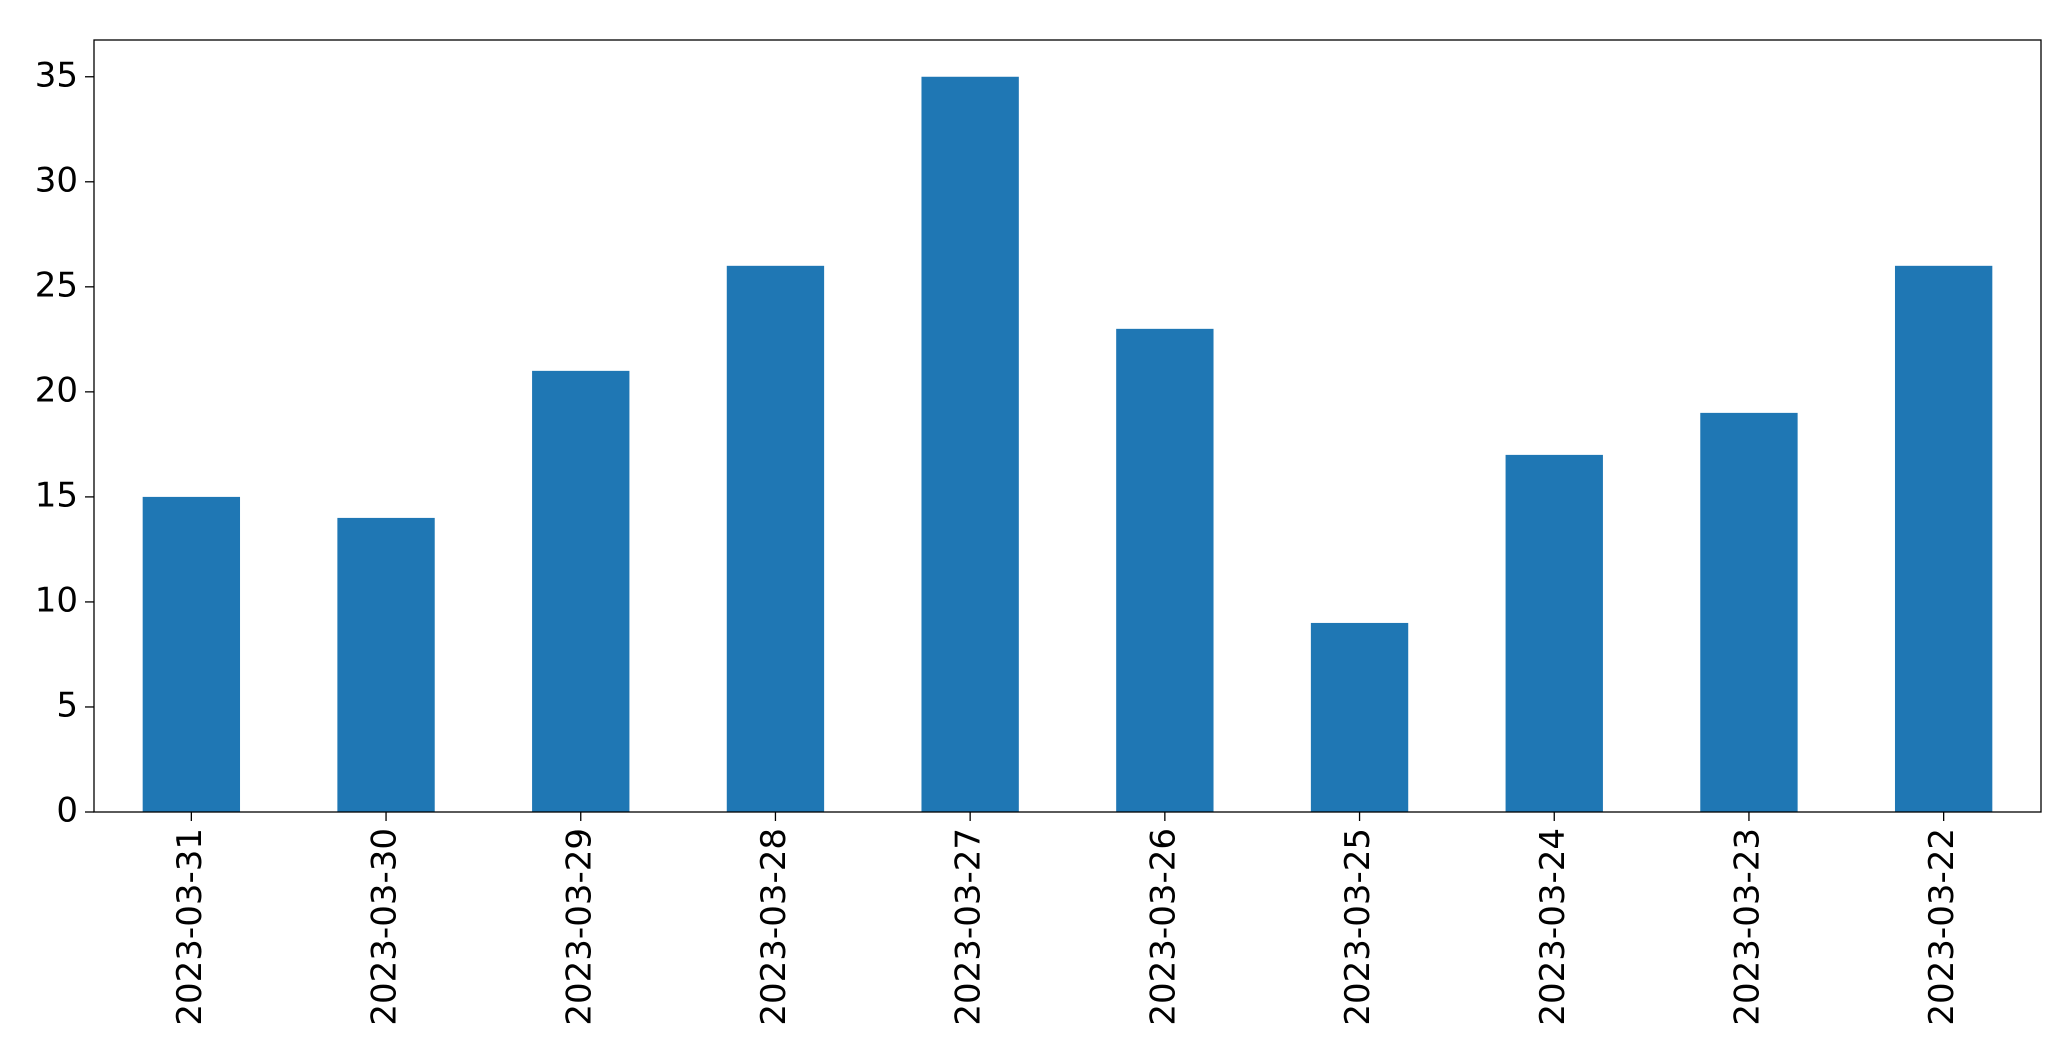 This screenshot has height=1061, width=2071. What do you see at coordinates (190, 927) in the screenshot?
I see `x-tick-label: 2023-03-31` at bounding box center [190, 927].